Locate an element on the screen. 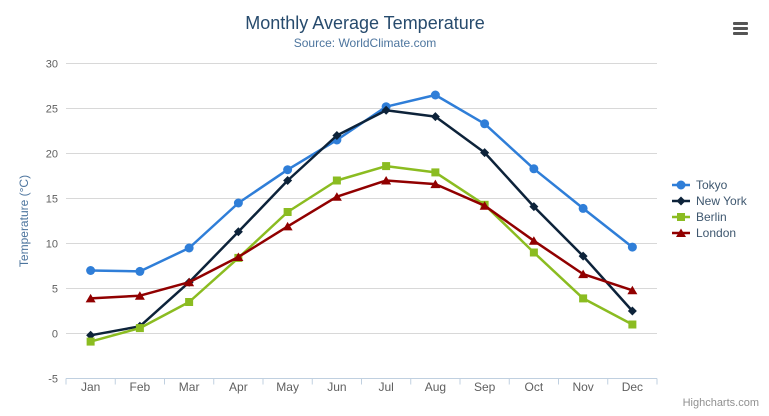 Image resolution: width=769 pixels, height=416 pixels. y-axis-label: 30 is located at coordinates (52, 65).